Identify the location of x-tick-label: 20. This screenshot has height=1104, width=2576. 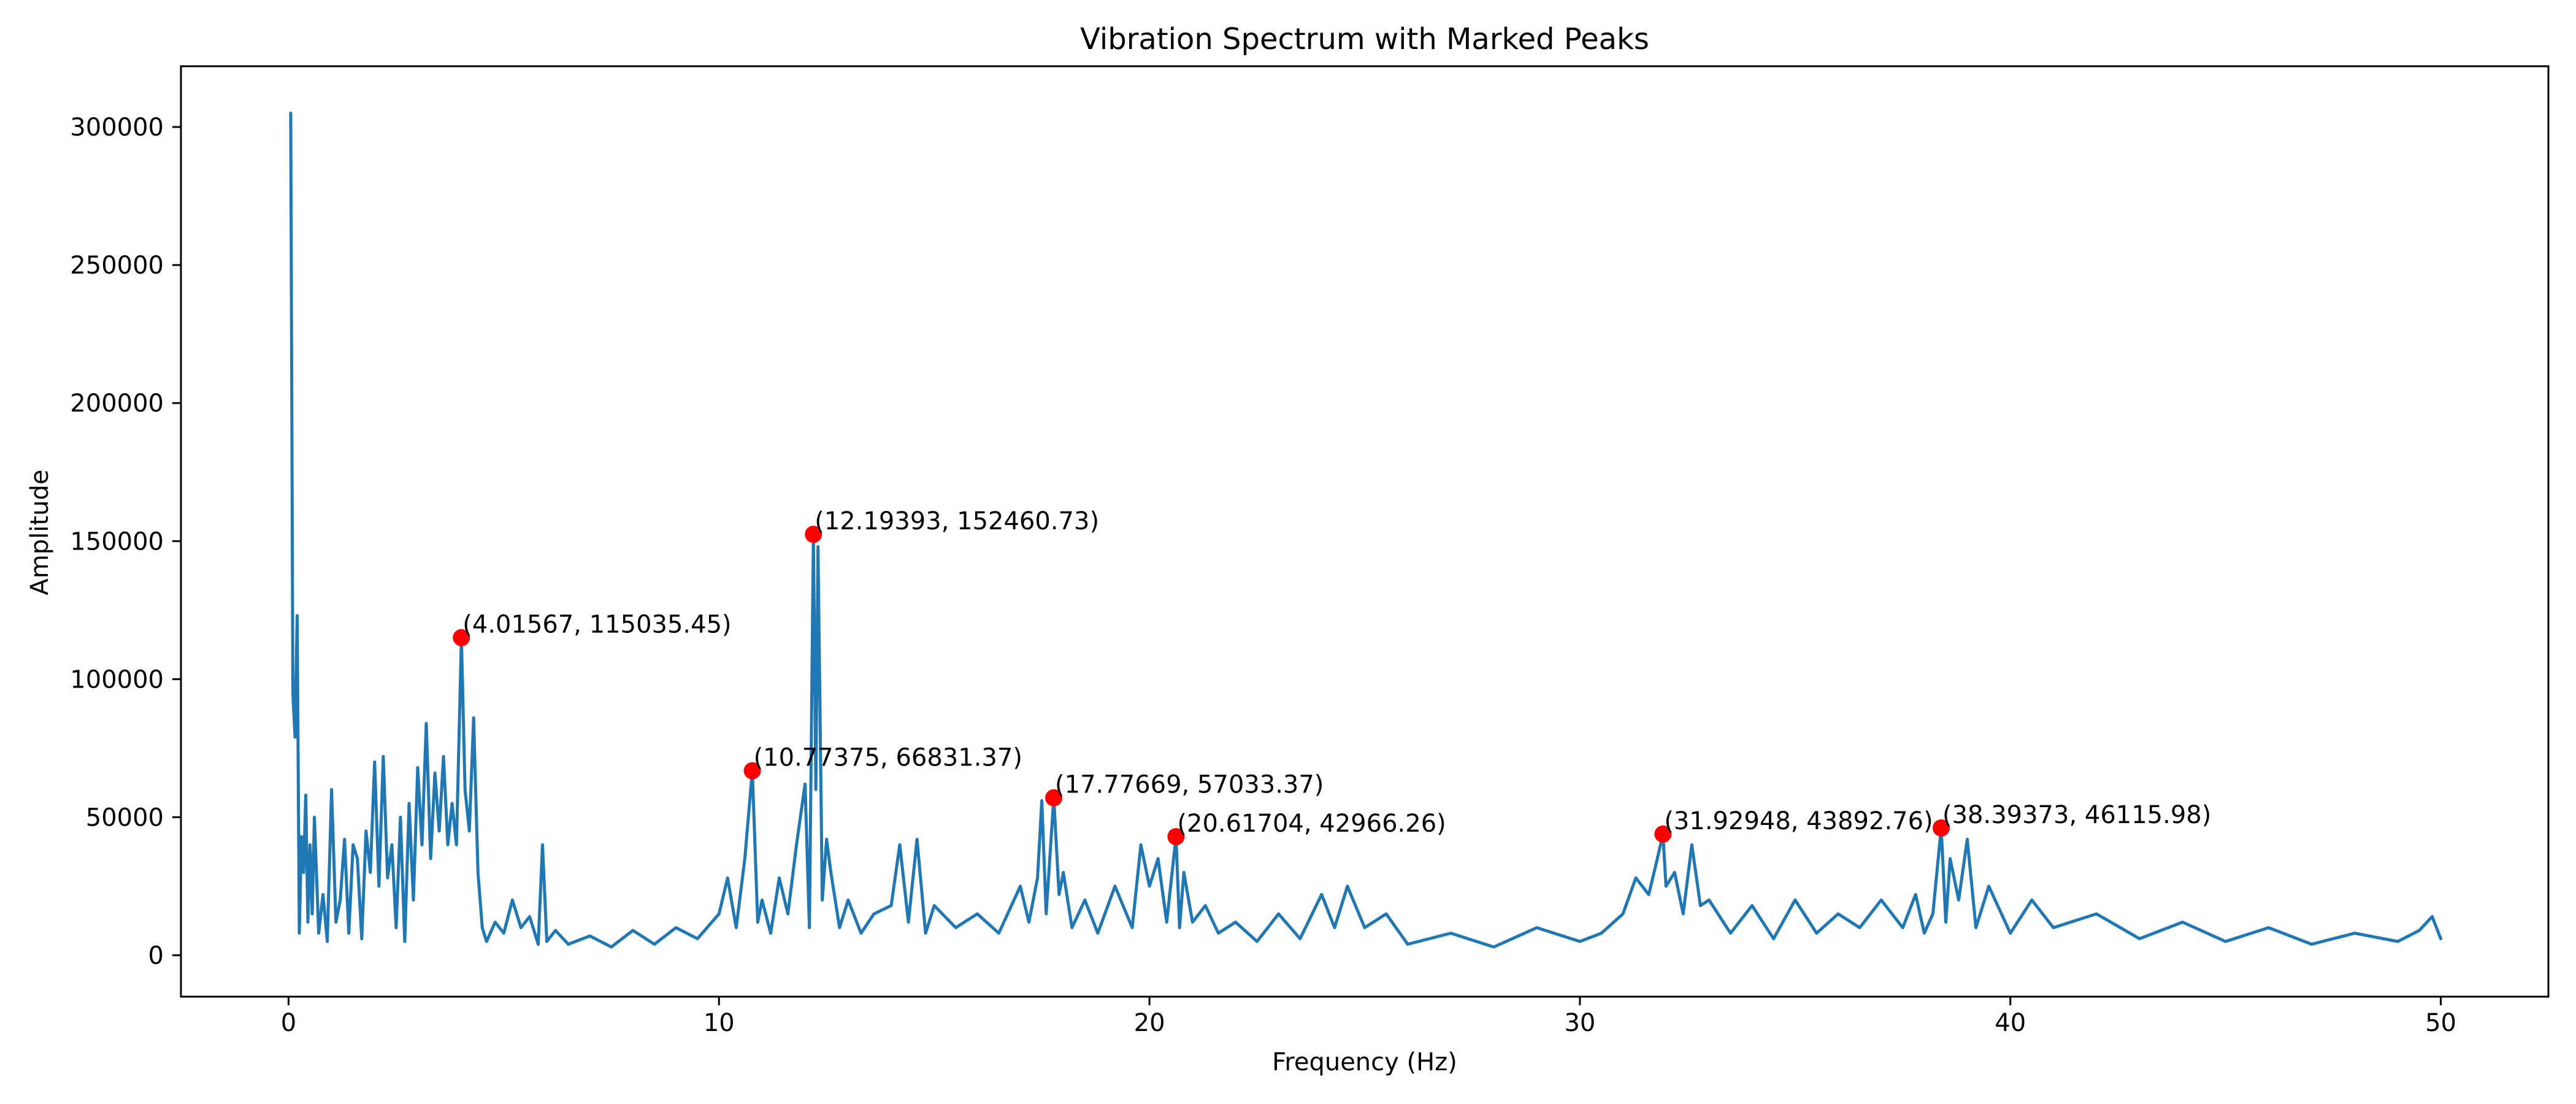
(1149, 1023).